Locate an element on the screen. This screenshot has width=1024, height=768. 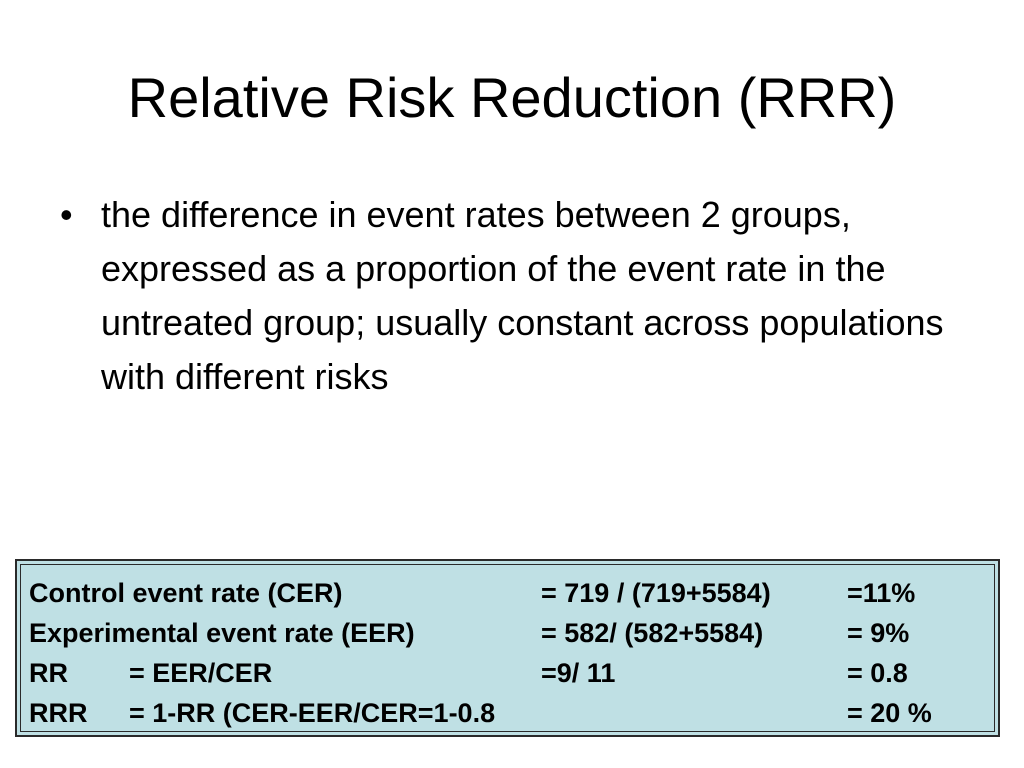
rr-definition: = EER/CER is located at coordinates (201, 673).